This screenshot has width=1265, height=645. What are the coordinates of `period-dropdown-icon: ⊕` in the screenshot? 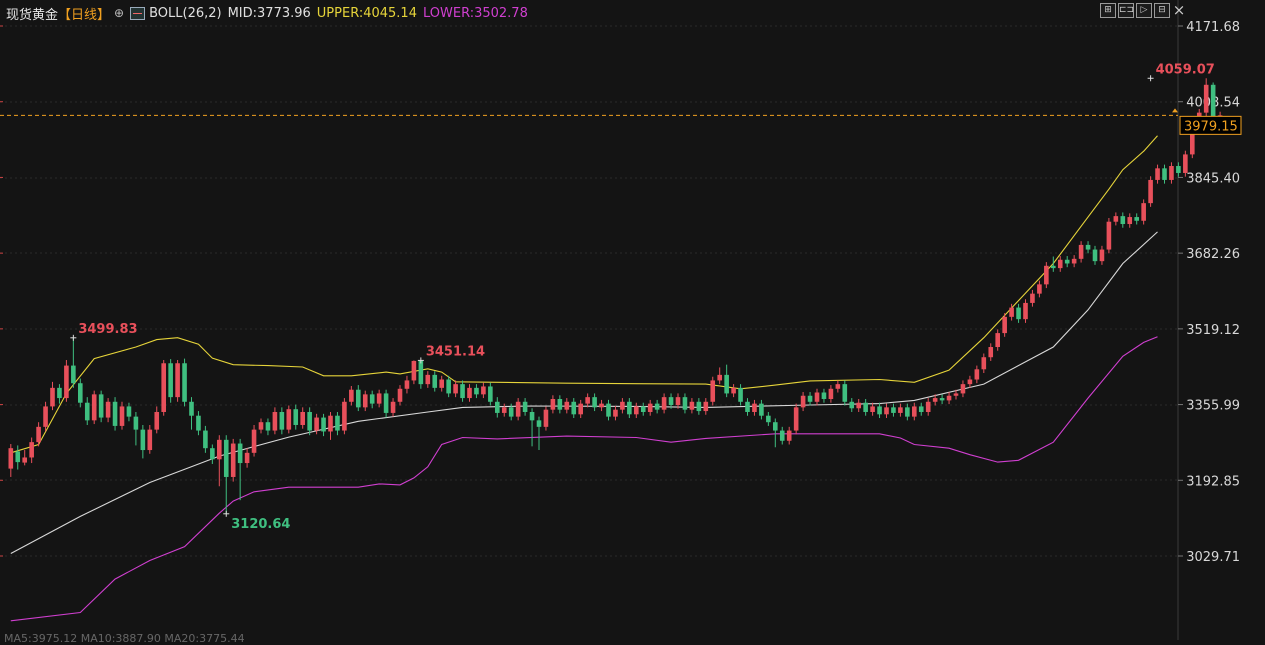 It's located at (119, 13).